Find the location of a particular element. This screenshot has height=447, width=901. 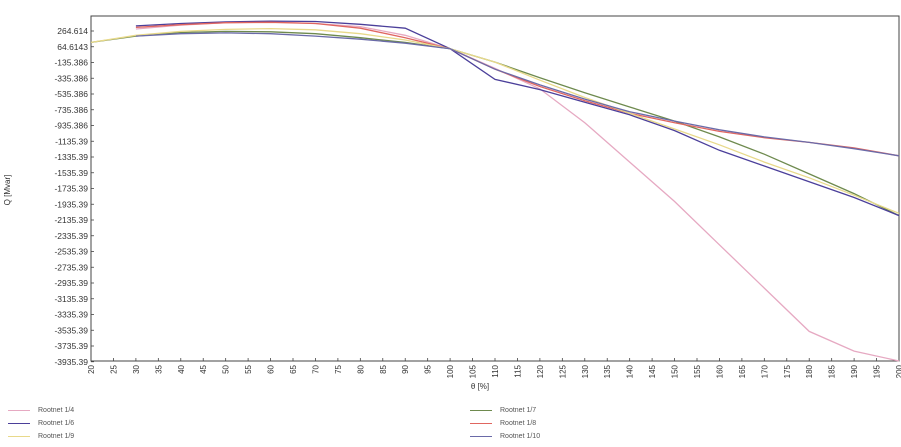

legend-item: Rootnet 1/7 is located at coordinates (503, 410).